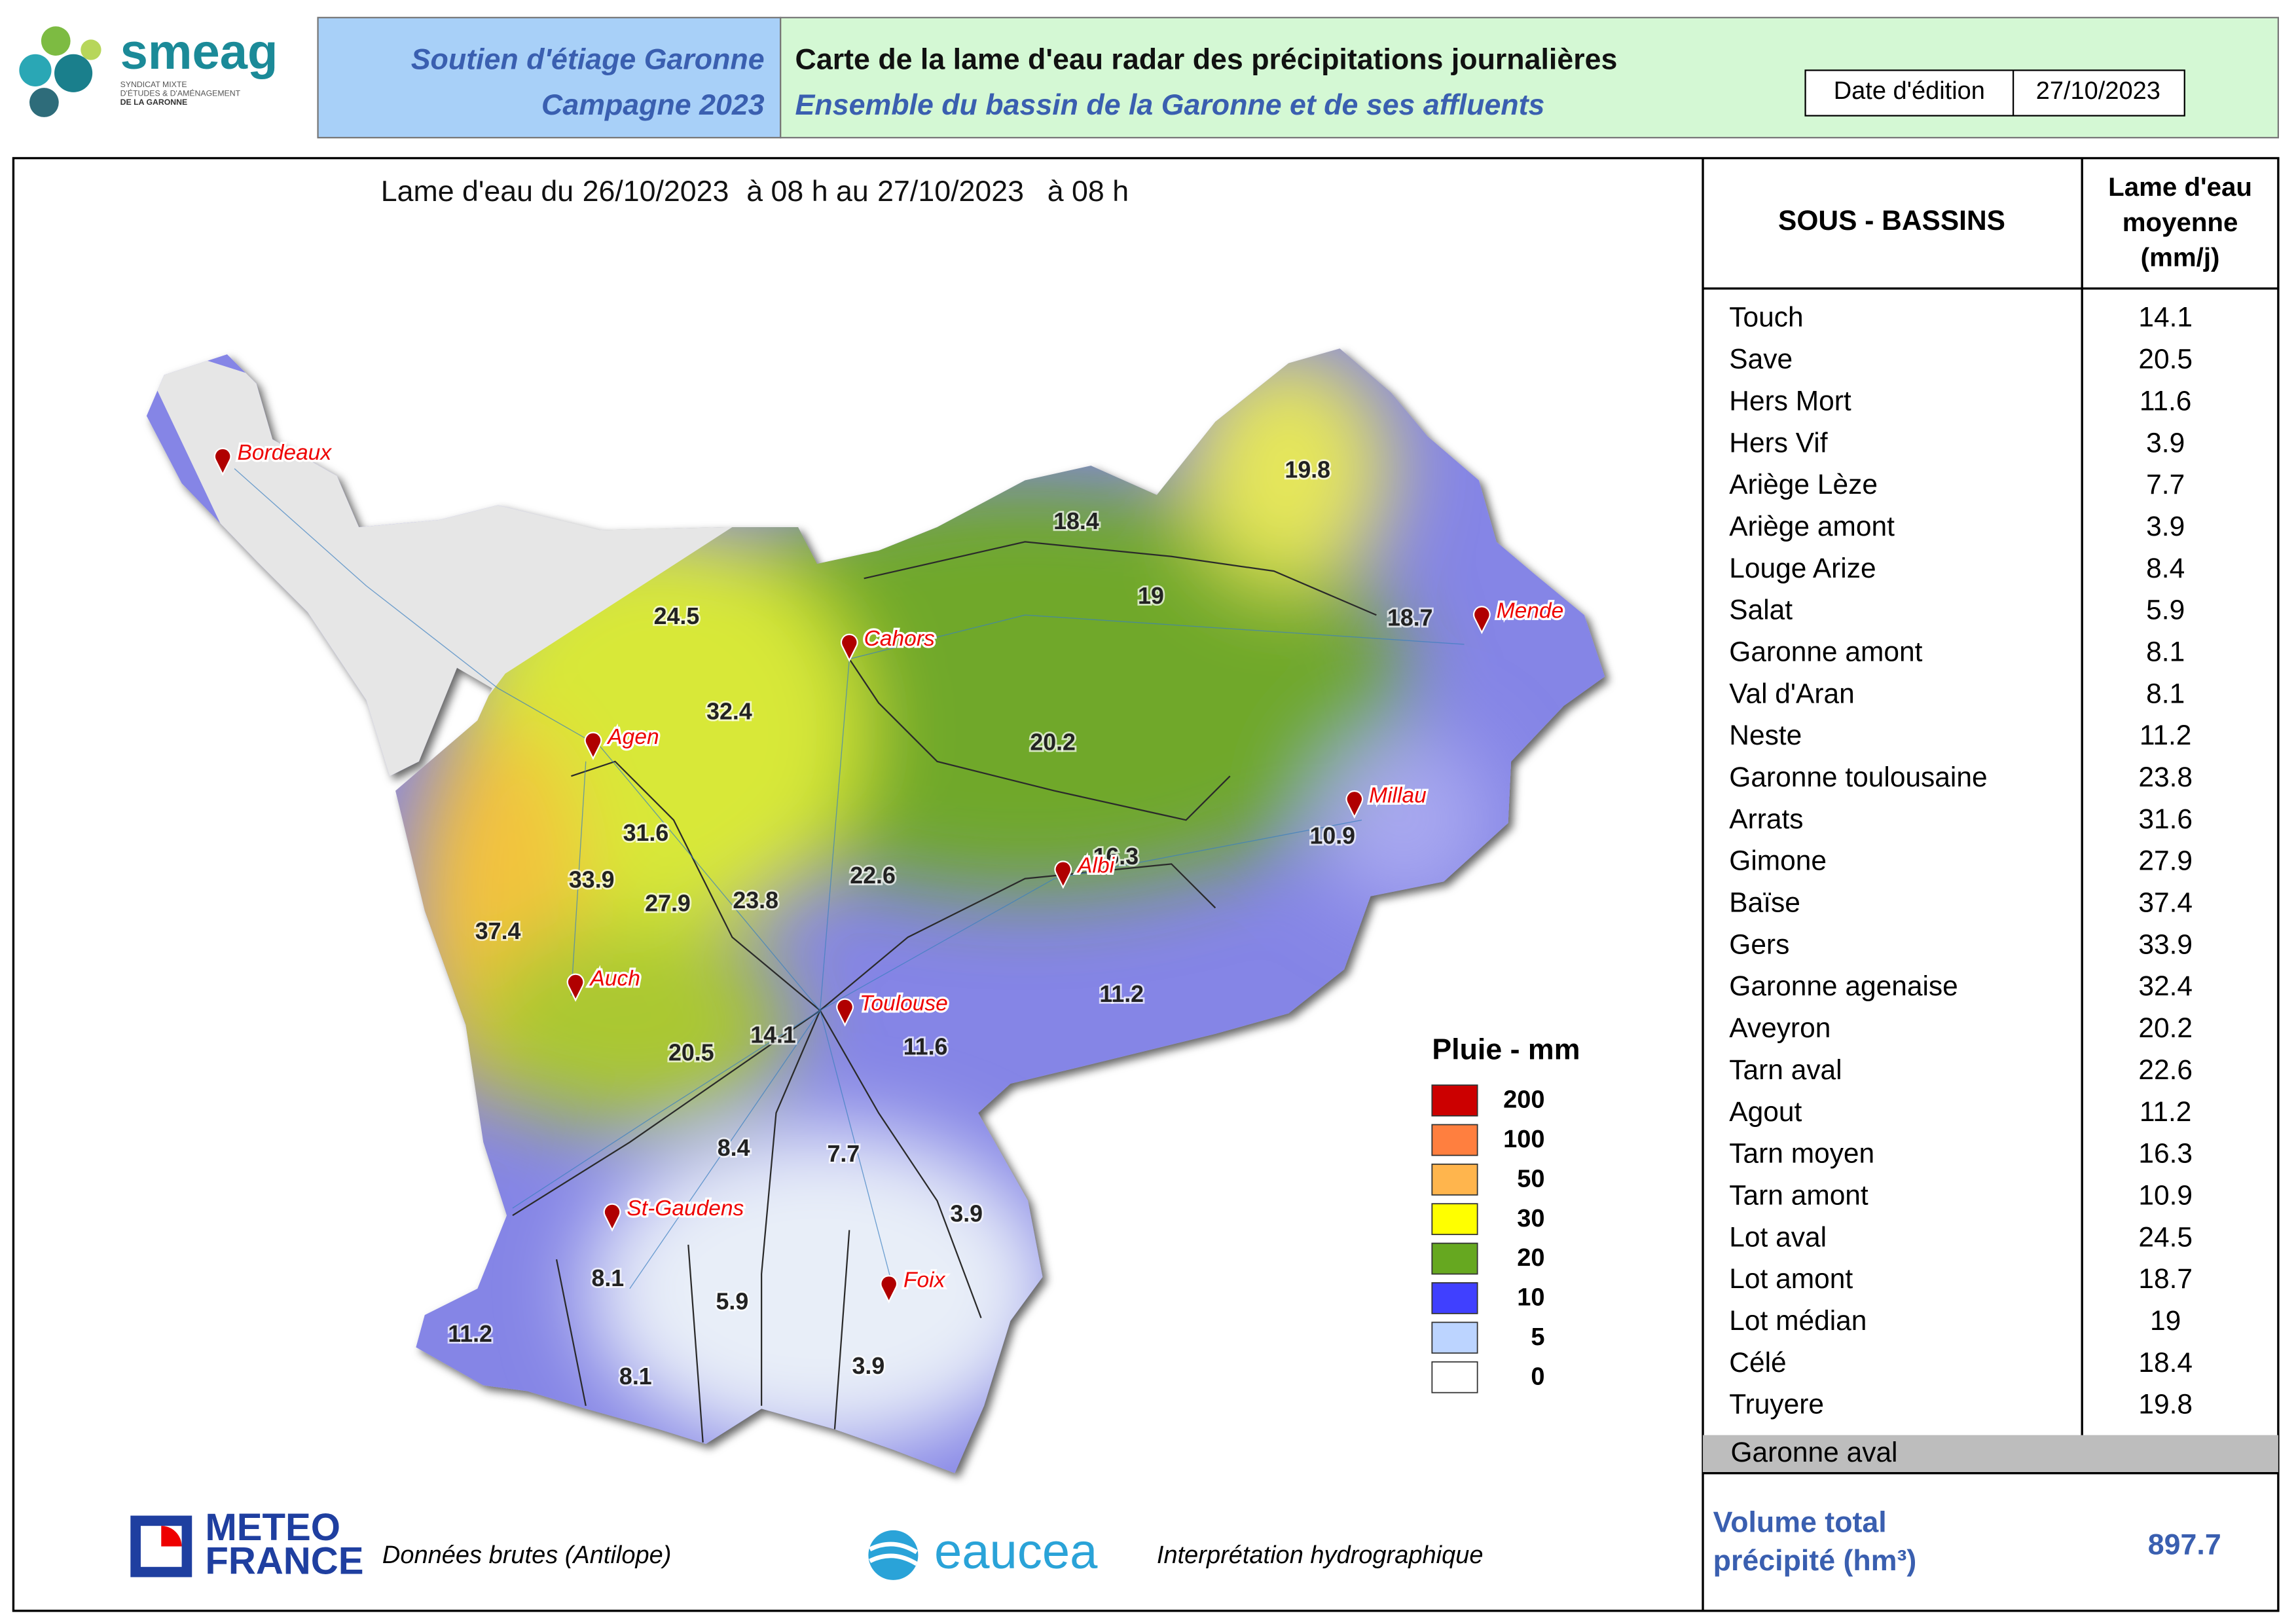 Image resolution: width=2296 pixels, height=1624 pixels. I want to click on basin-mean: 33.9, so click(2165, 944).